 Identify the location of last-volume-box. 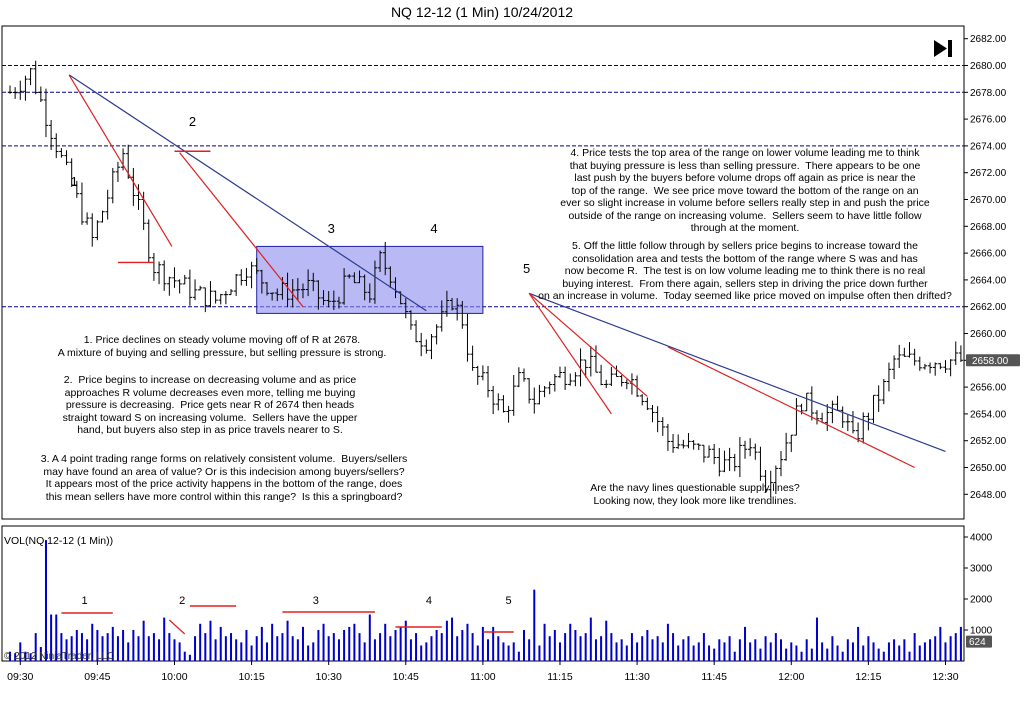
(979, 641).